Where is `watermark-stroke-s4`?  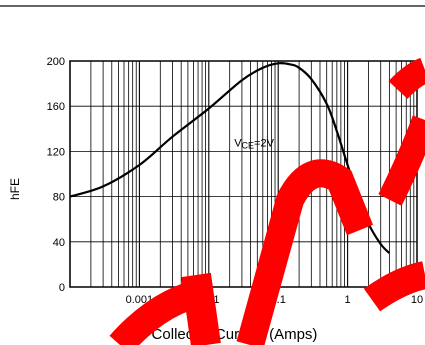 watermark-stroke-s4 is located at coordinates (406, 78).